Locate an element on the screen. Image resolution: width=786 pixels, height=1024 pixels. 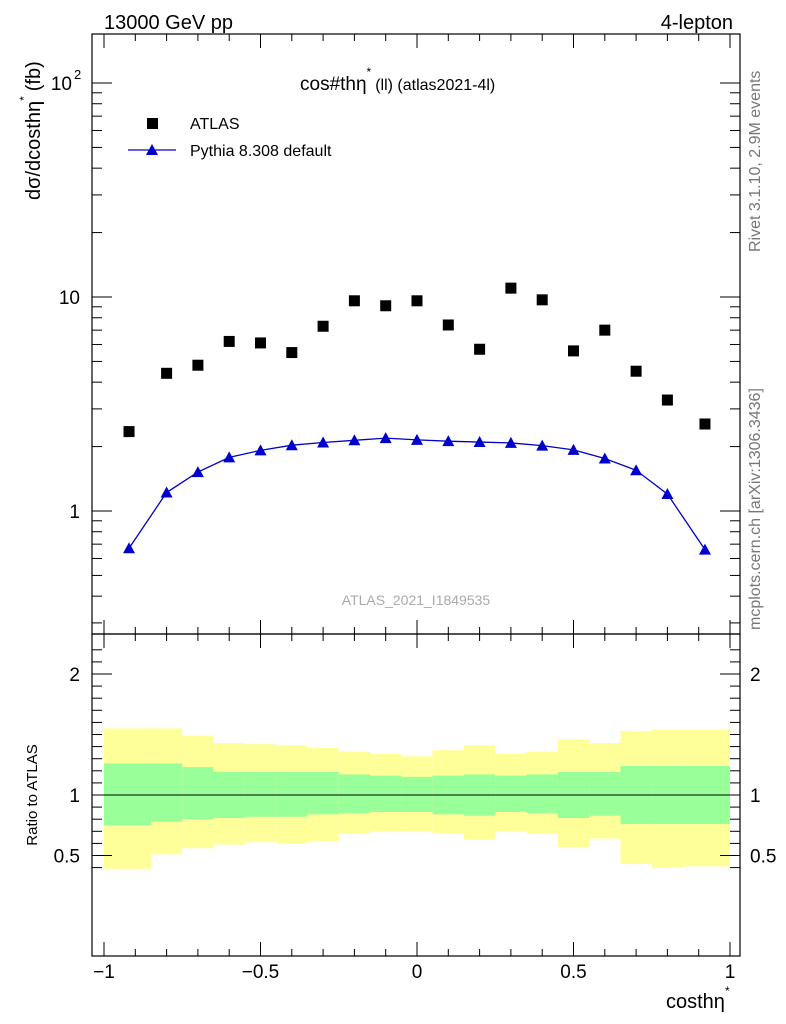
ratio-y-tick-label-right: 1 is located at coordinates (755, 796).